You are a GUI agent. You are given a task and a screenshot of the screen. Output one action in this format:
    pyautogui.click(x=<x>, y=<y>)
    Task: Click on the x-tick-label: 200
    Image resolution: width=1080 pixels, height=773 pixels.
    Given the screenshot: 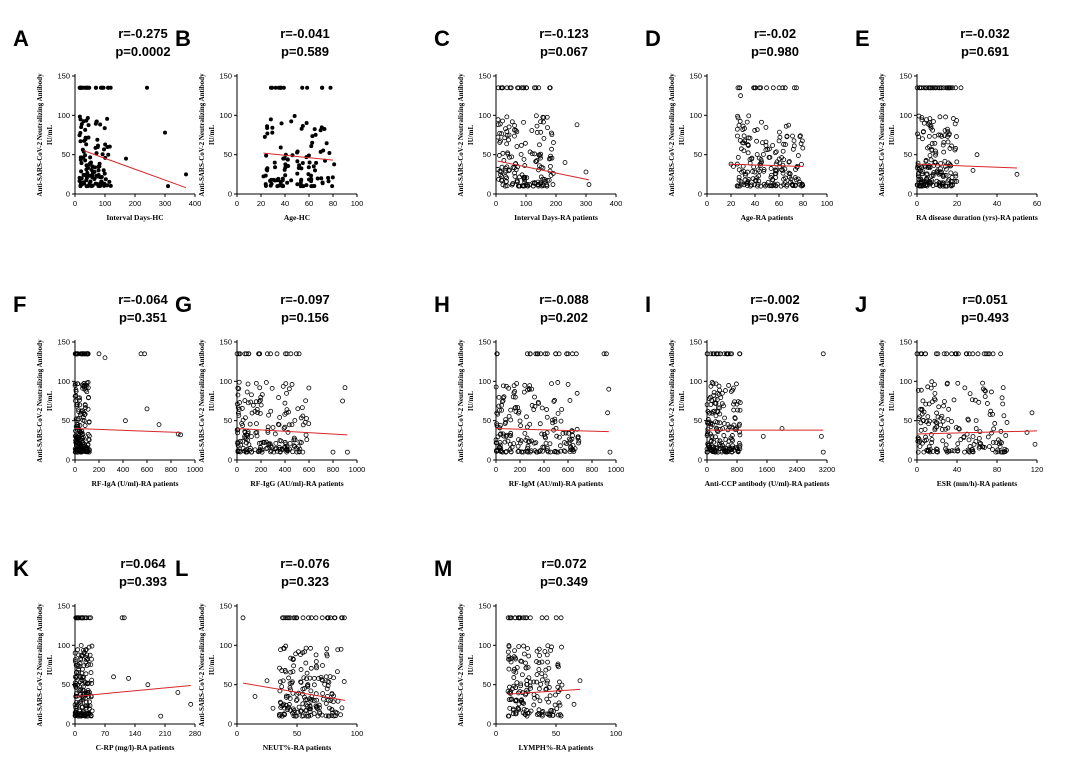 What is the action you would take?
    pyautogui.click(x=135, y=203)
    